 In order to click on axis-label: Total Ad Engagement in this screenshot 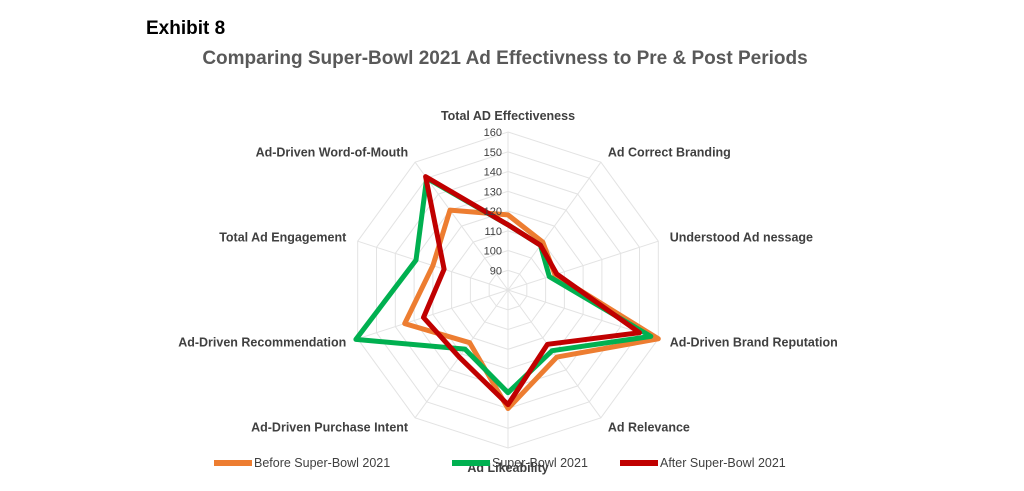, I will do `click(283, 238)`.